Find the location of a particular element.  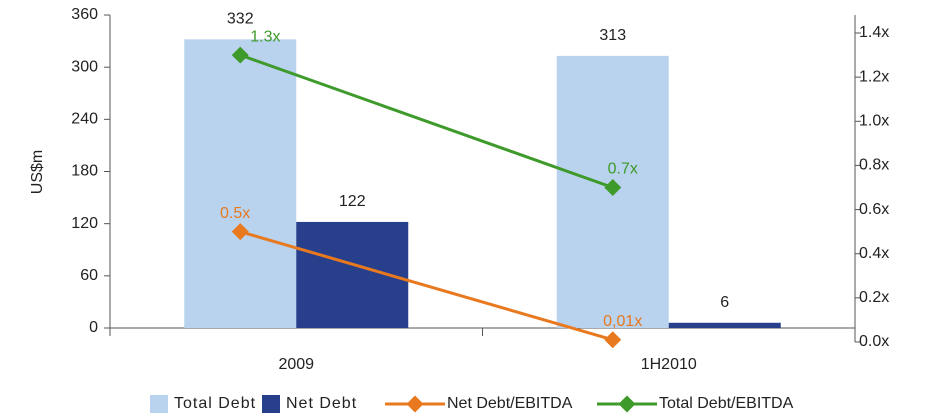

legend-label: Total Debt is located at coordinates (215, 403).